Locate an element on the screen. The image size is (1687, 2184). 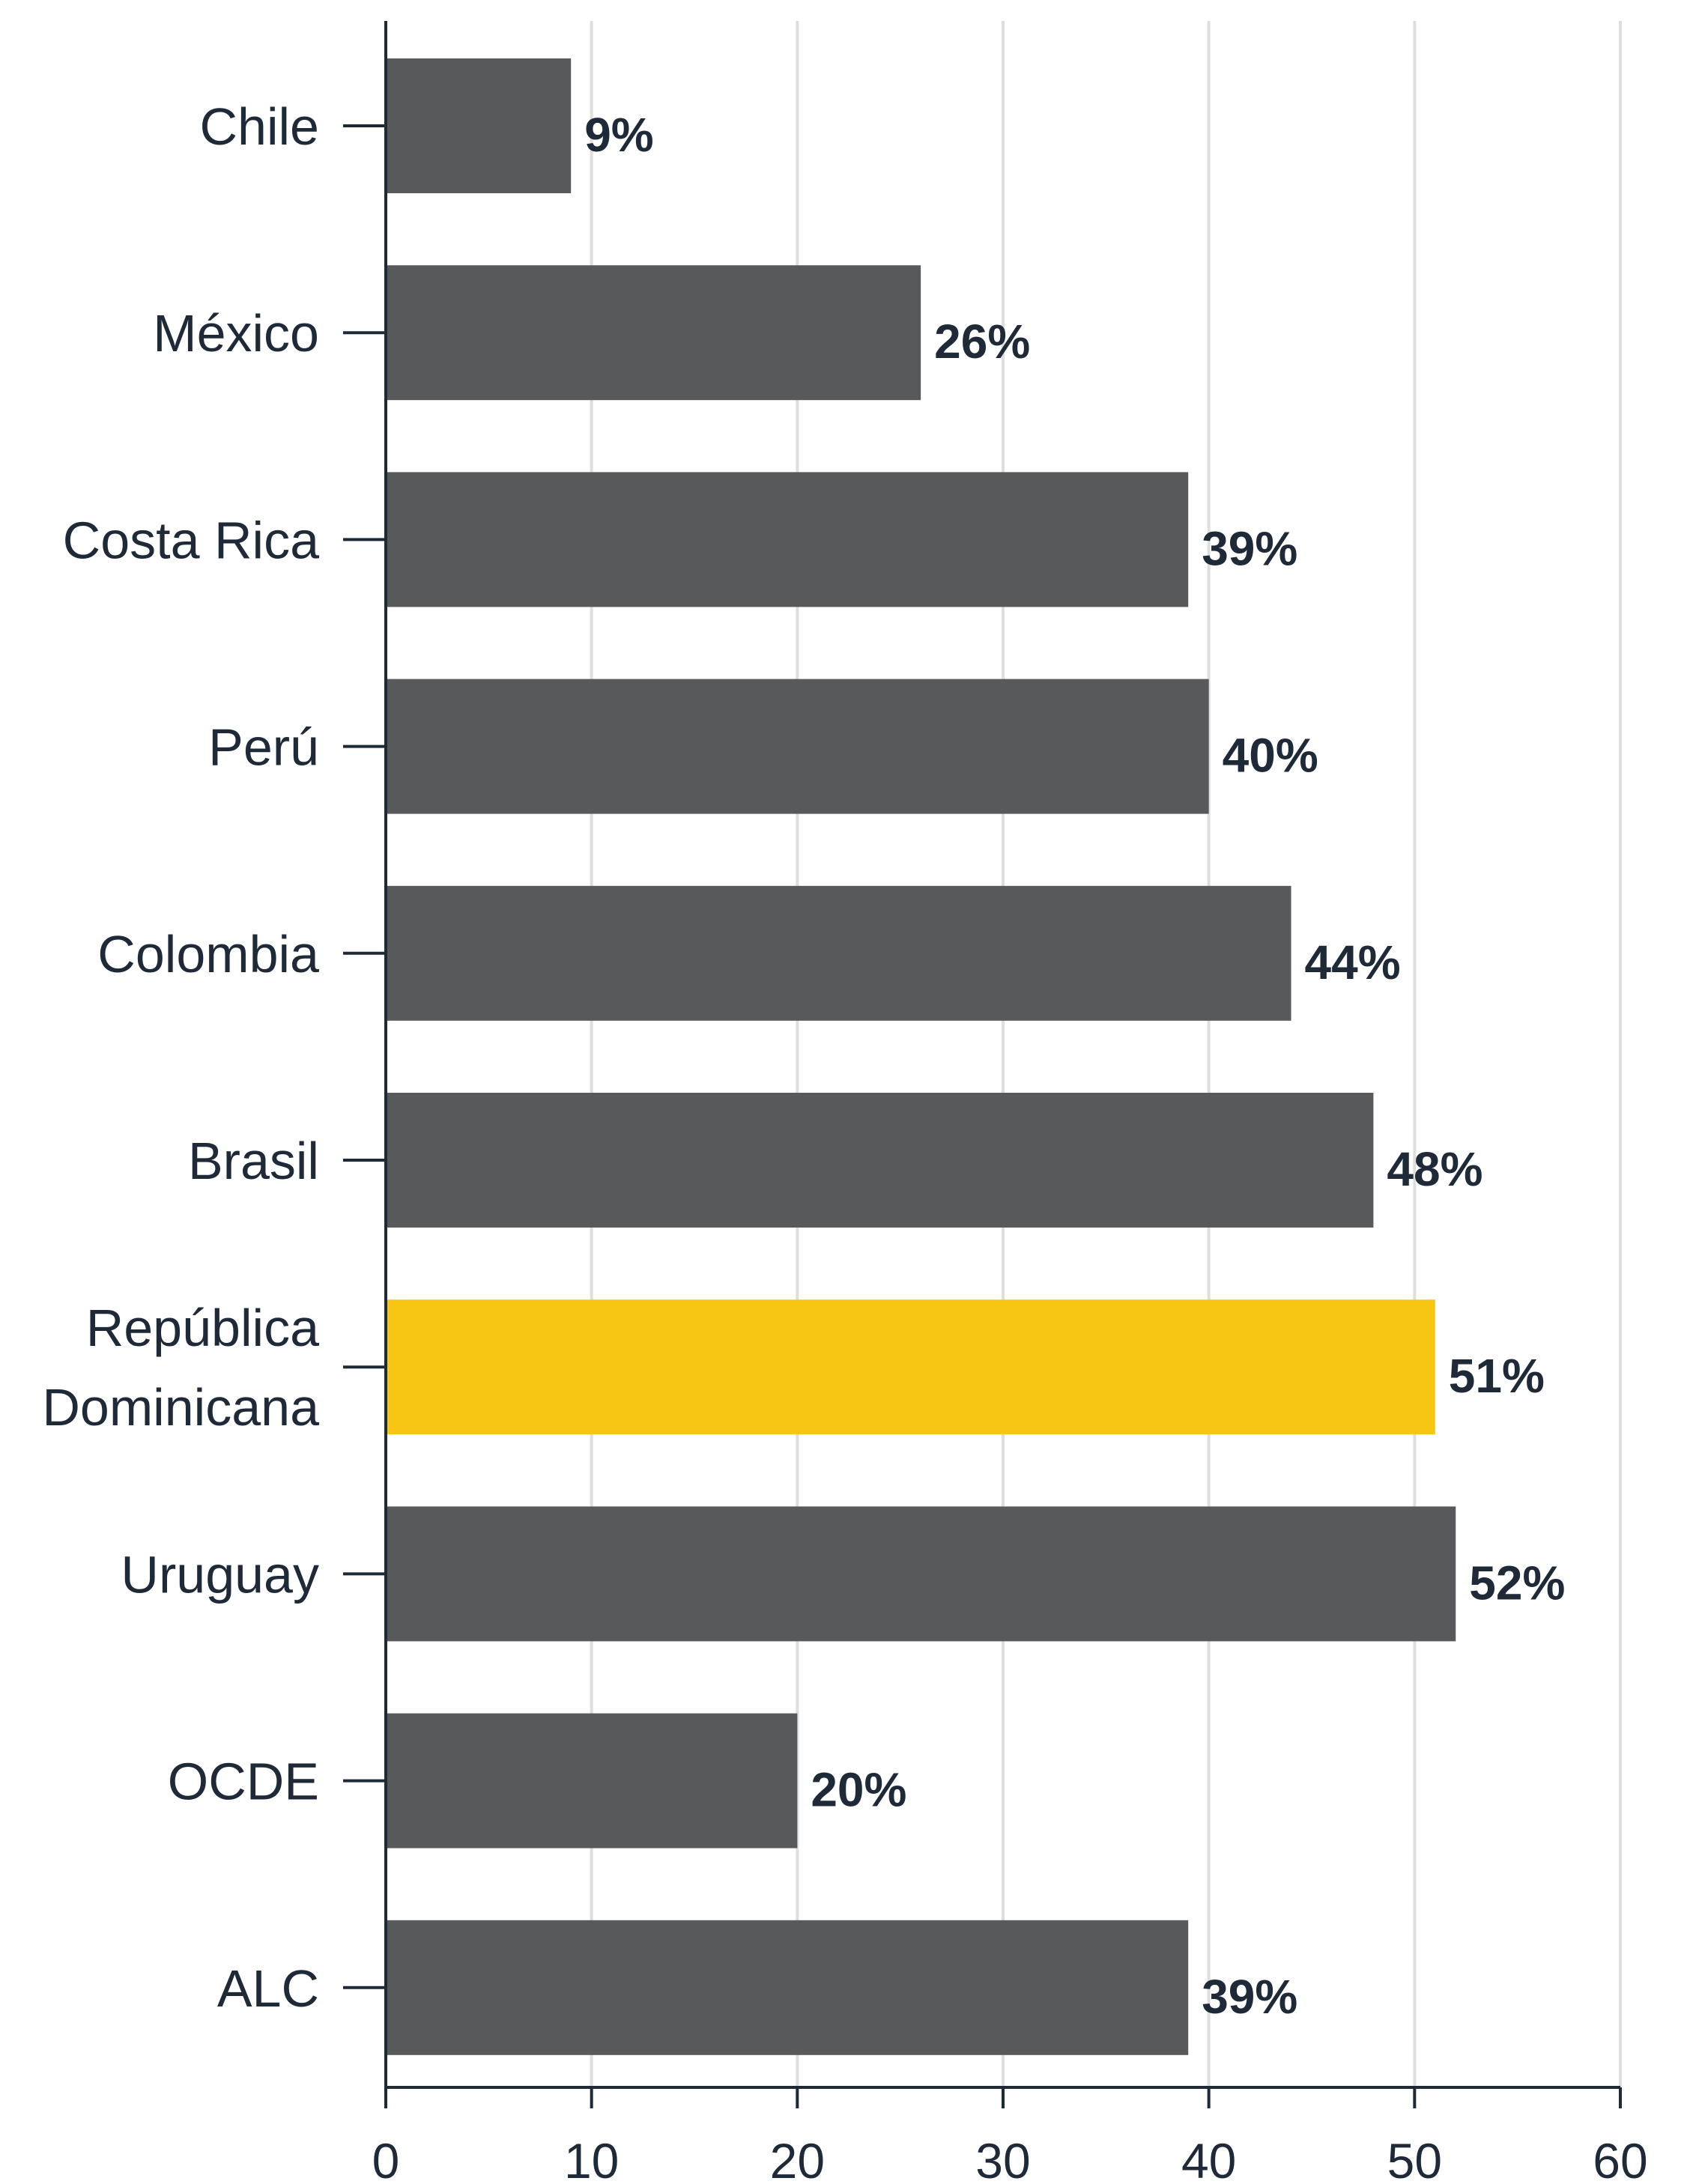
value-label: 51% is located at coordinates (1497, 1376).